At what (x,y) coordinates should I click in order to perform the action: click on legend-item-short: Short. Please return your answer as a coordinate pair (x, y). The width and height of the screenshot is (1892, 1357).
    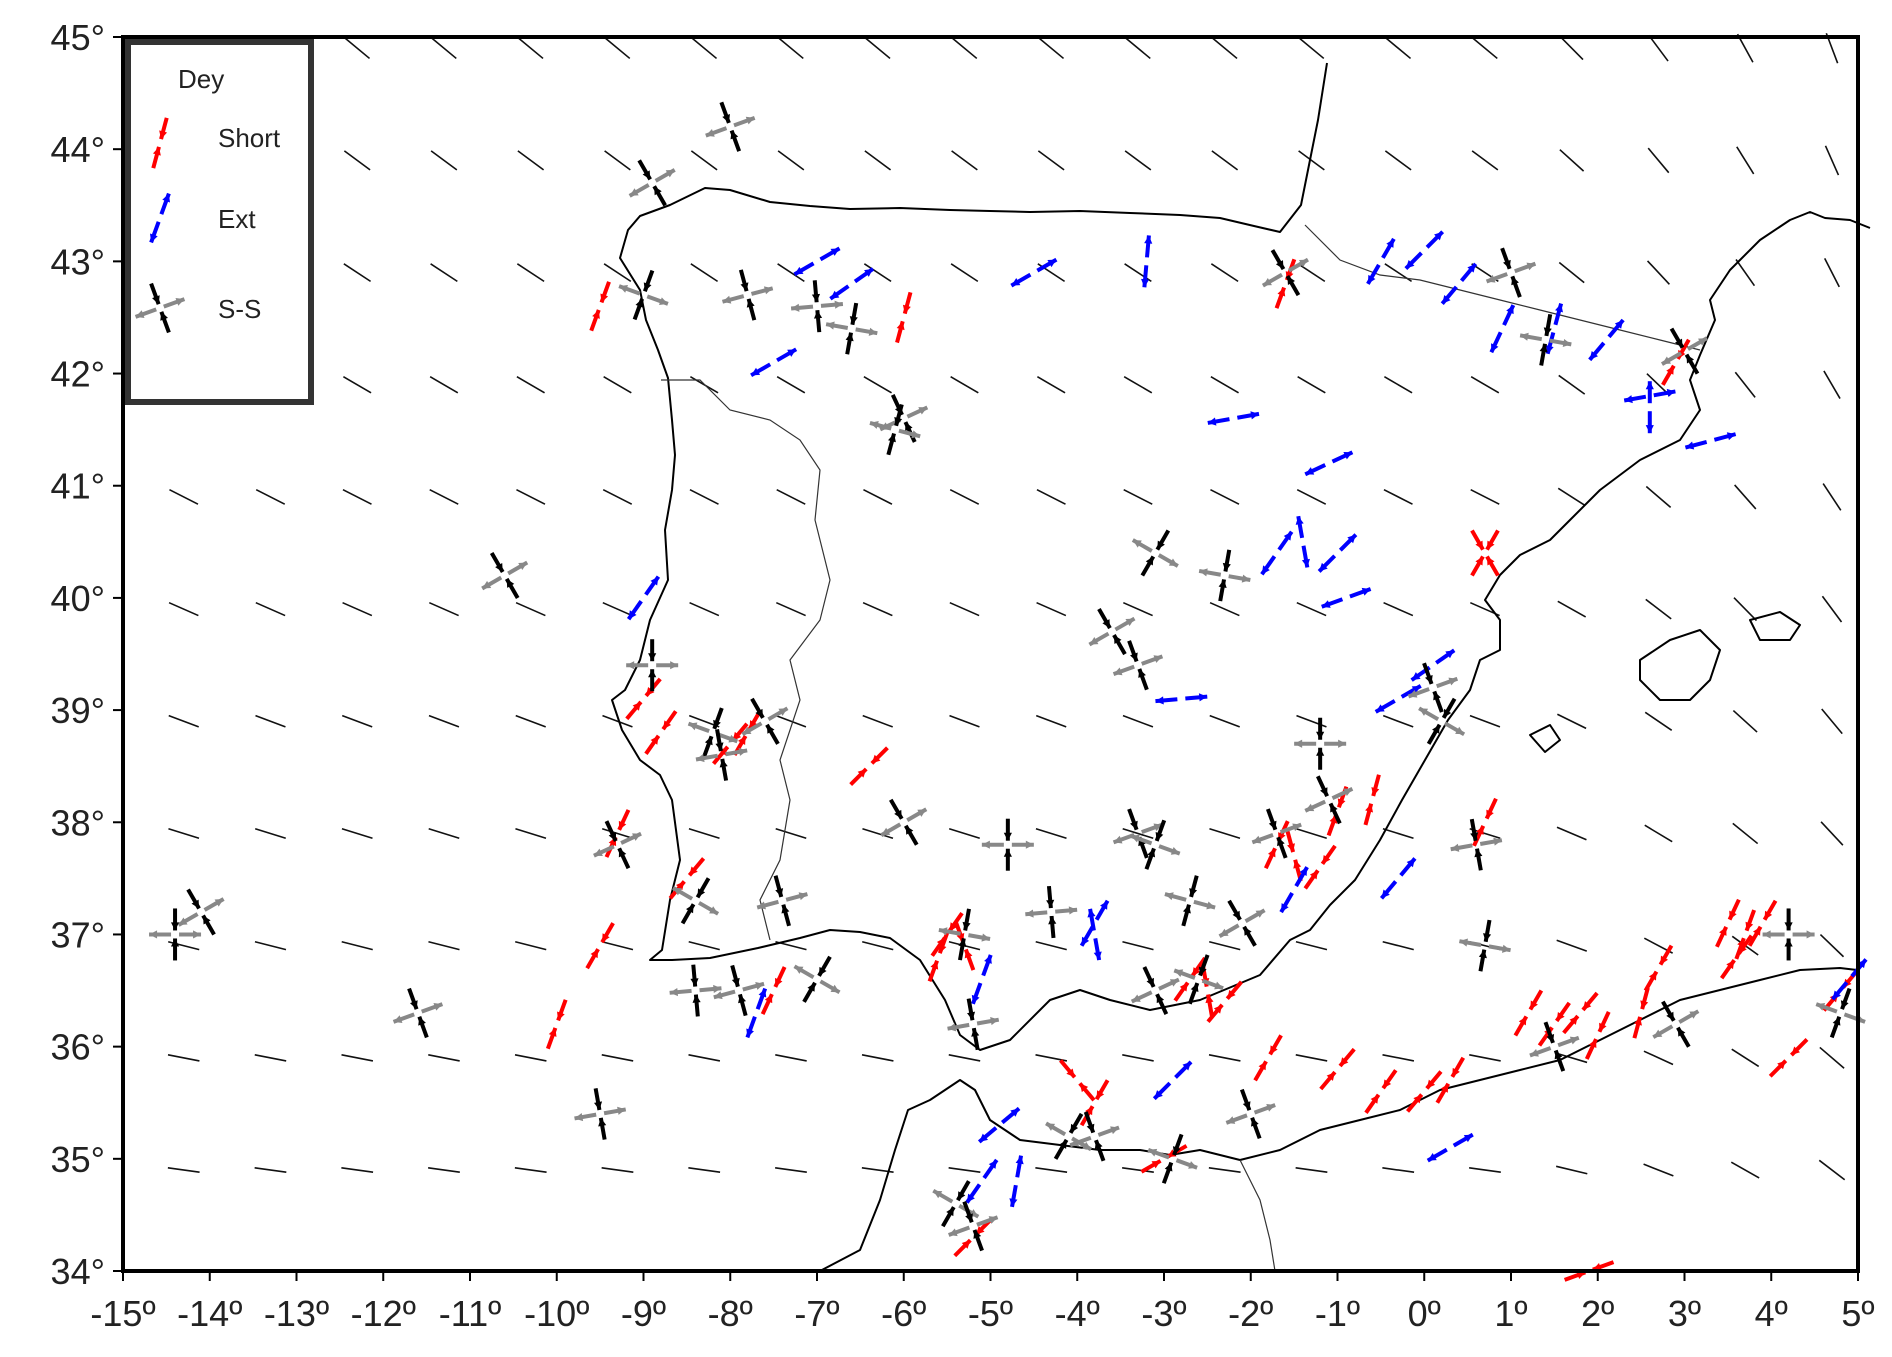
    Looking at the image, I should click on (216, 143).